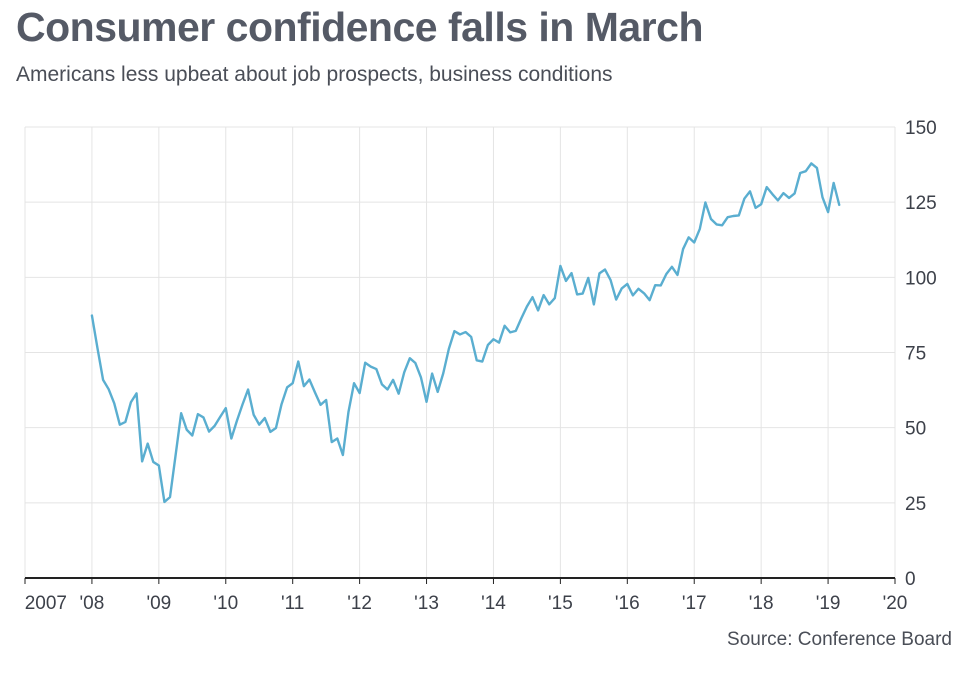 This screenshot has width=974, height=679. I want to click on y-tick-label: 150, so click(921, 128).